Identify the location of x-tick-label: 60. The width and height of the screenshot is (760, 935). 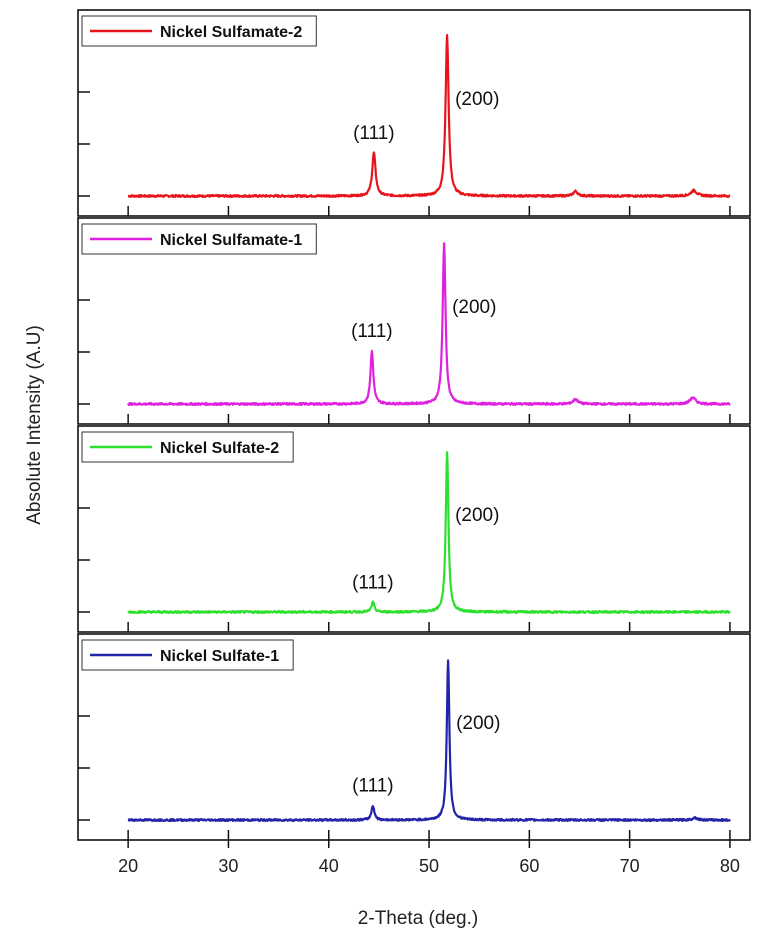
(529, 866).